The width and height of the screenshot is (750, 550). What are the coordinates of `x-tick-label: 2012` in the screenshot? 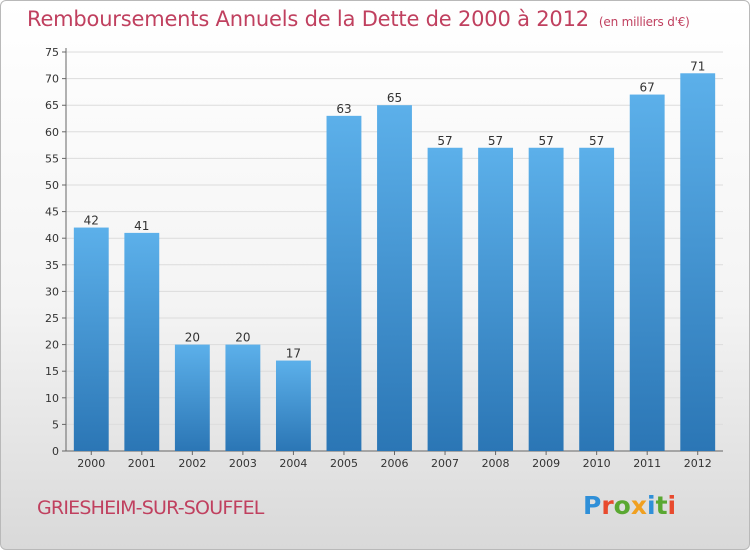 It's located at (698, 463).